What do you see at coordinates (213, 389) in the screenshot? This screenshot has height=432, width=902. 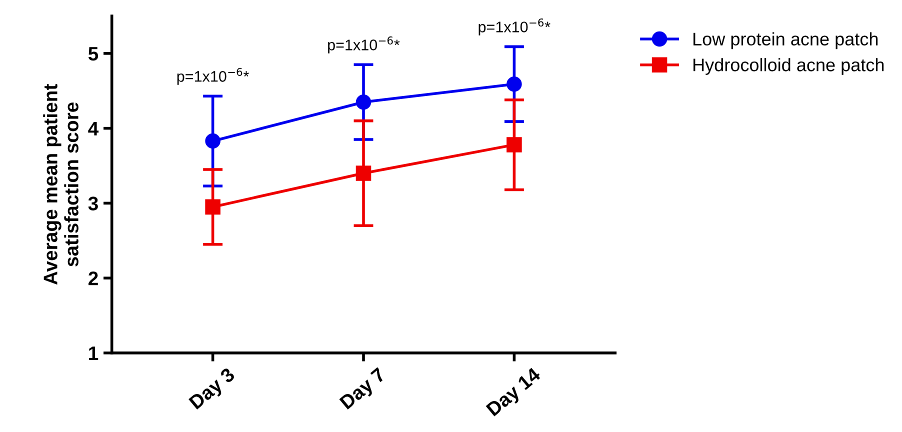 I see `x-tick-label: Day 3` at bounding box center [213, 389].